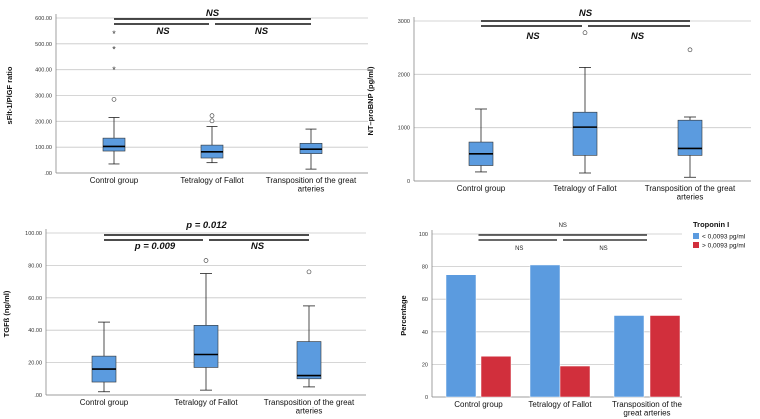  Describe the element at coordinates (425, 333) in the screenshot. I see `y-tick-label: 40` at that location.